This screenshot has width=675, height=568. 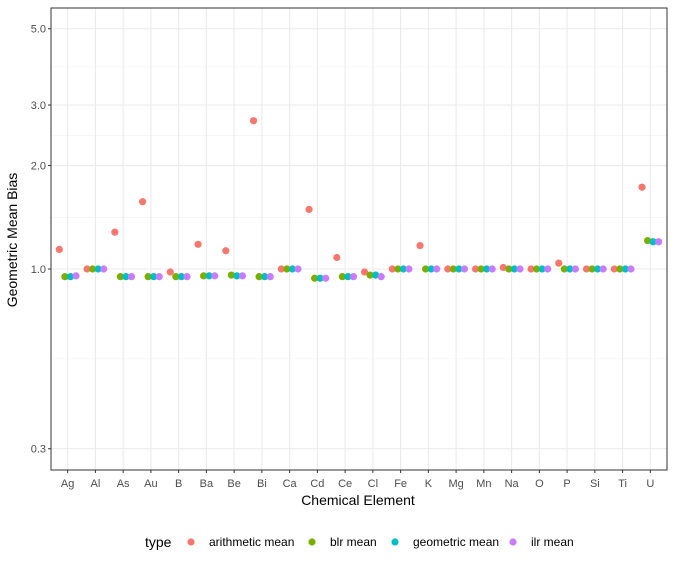 I want to click on x-tick-label: U, so click(x=650, y=484).